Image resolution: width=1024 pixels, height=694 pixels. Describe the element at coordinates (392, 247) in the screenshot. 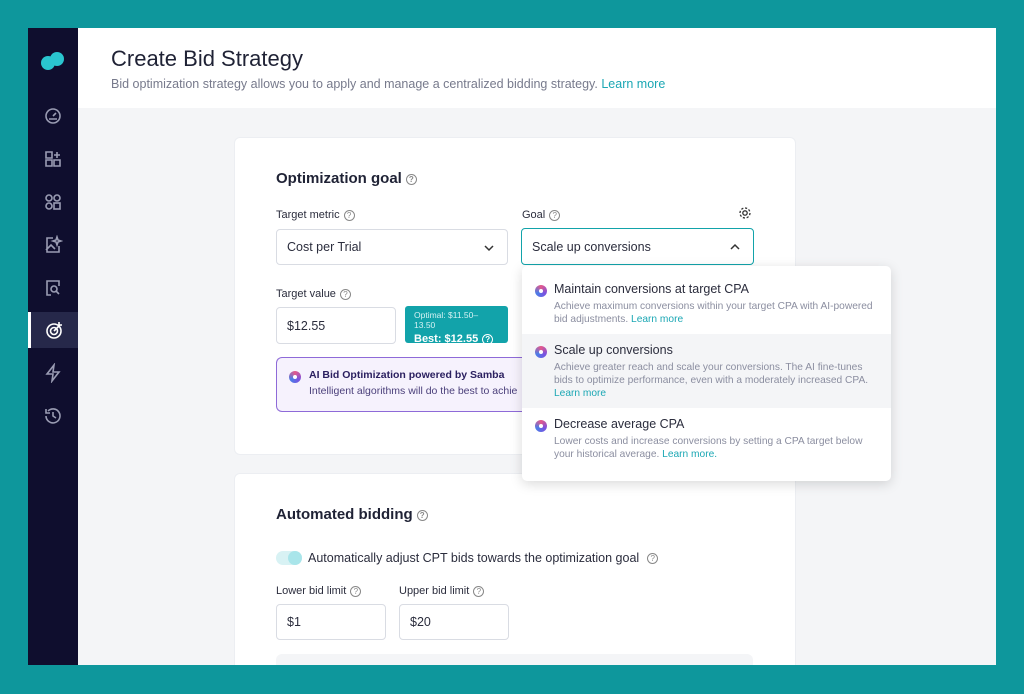

I see `target-metric-select: Cost per Trial` at that location.